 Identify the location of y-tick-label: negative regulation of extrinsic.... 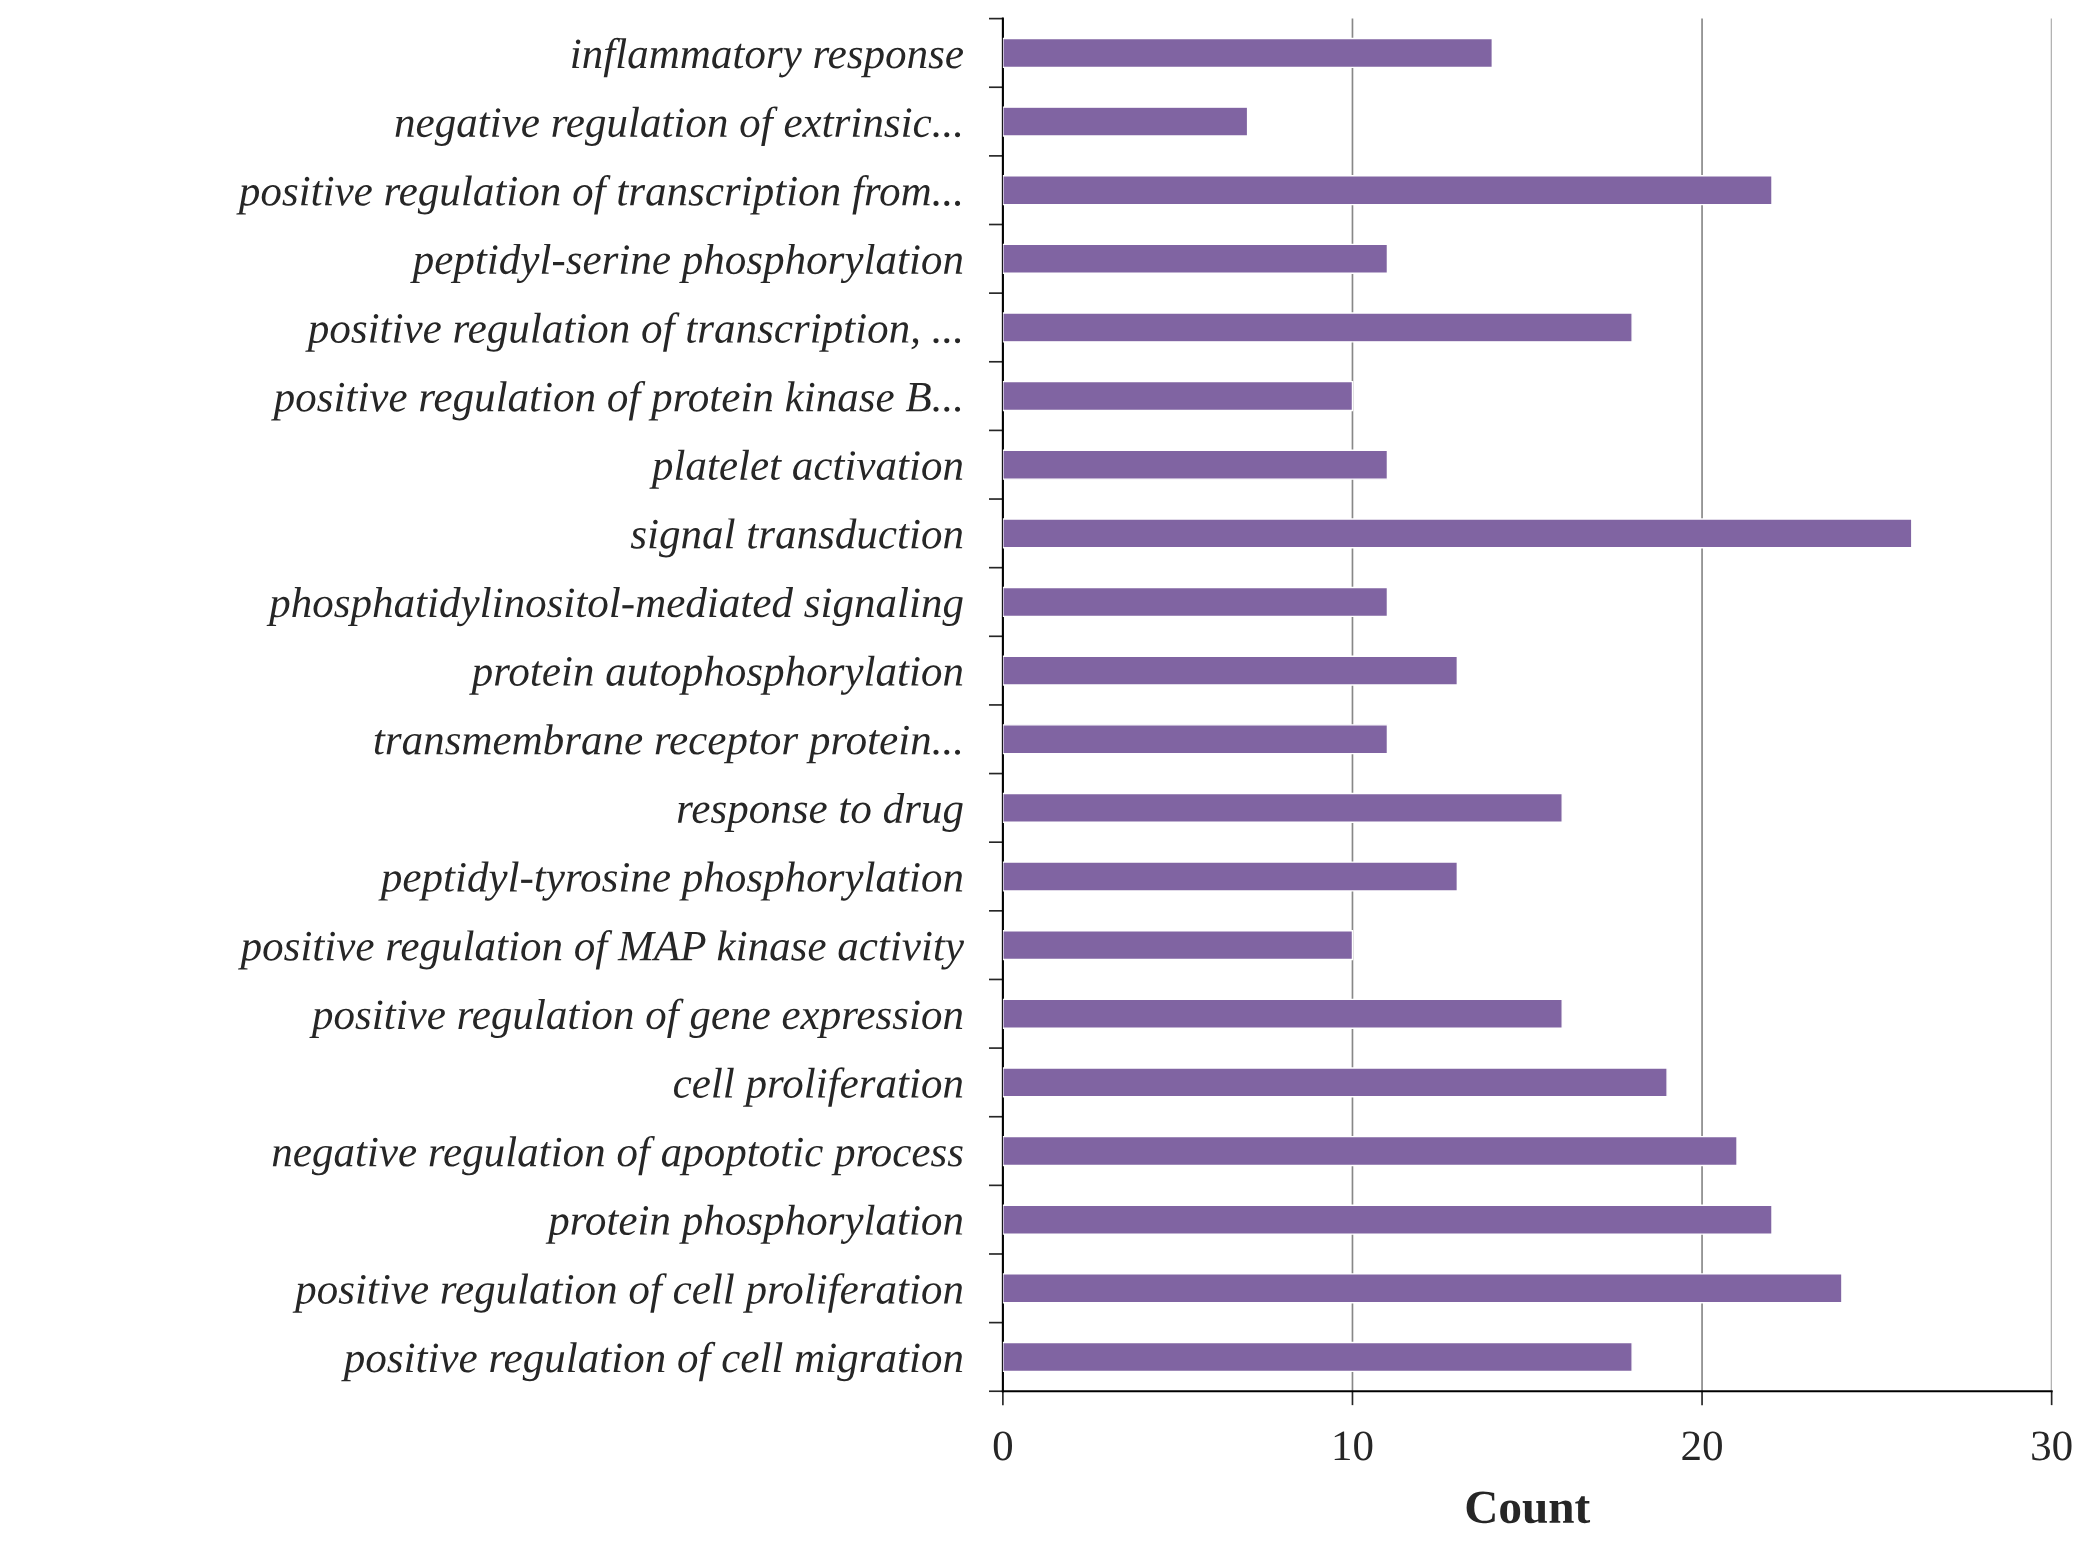
(678, 126).